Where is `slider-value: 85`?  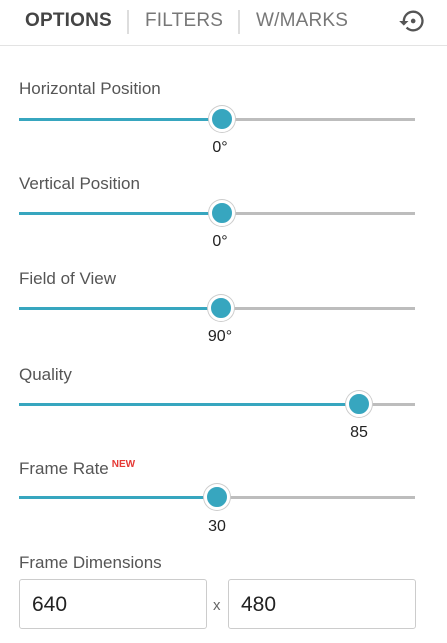
slider-value: 85 is located at coordinates (359, 432).